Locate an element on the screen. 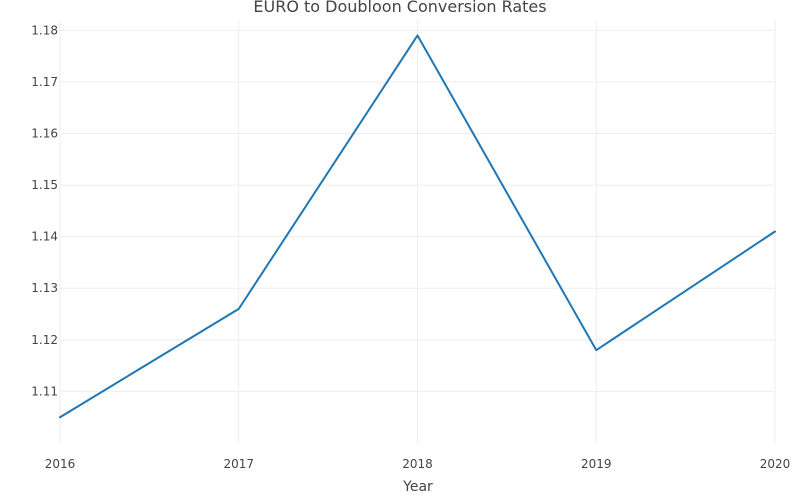 The width and height of the screenshot is (800, 498). y-tick-label: 1.17 is located at coordinates (44, 82).